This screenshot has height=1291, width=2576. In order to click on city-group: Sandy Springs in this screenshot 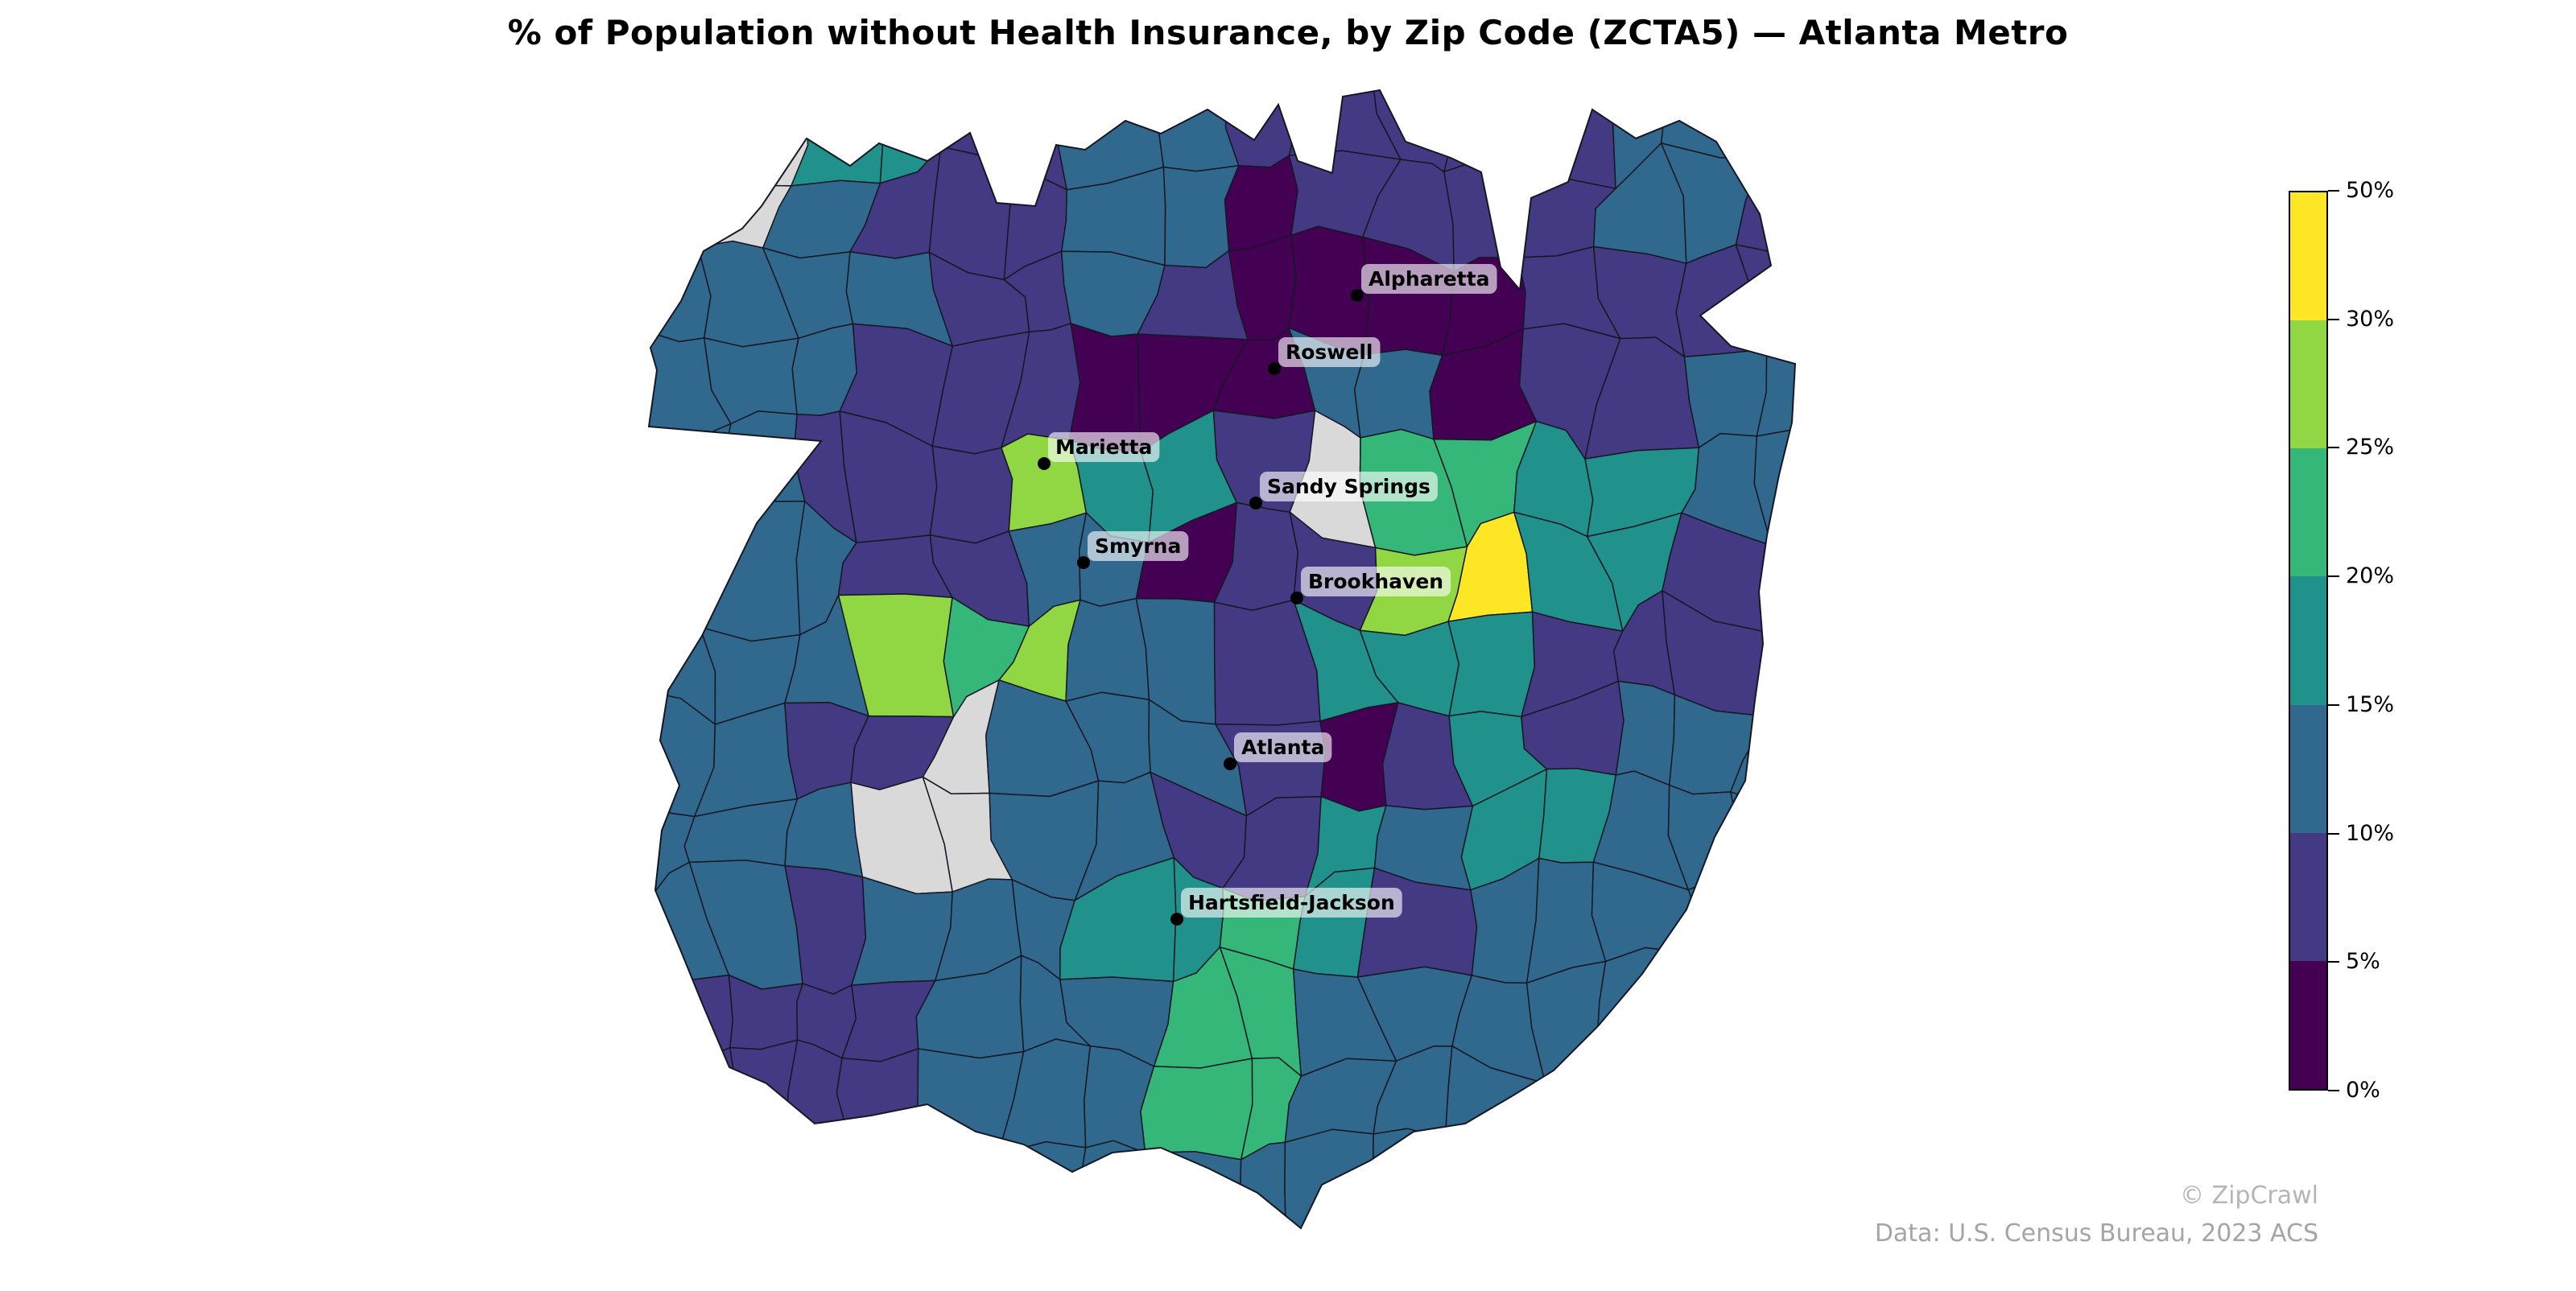, I will do `click(1343, 490)`.